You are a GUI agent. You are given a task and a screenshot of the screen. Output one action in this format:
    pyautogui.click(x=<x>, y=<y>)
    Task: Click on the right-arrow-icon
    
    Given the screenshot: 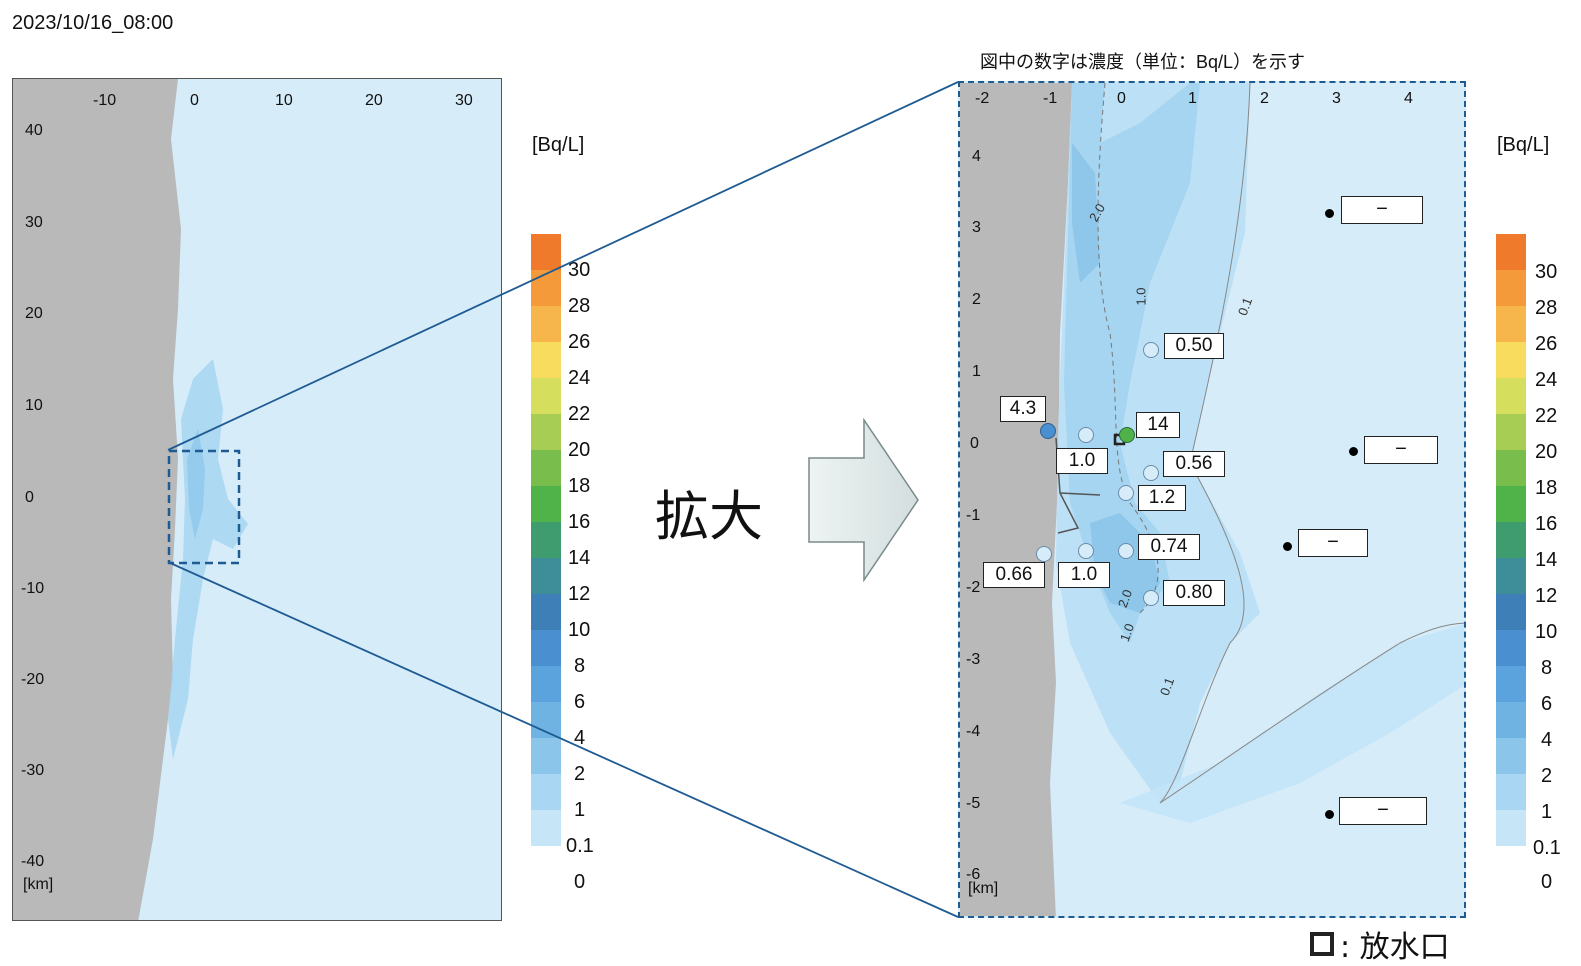 What is the action you would take?
    pyautogui.click(x=863, y=500)
    